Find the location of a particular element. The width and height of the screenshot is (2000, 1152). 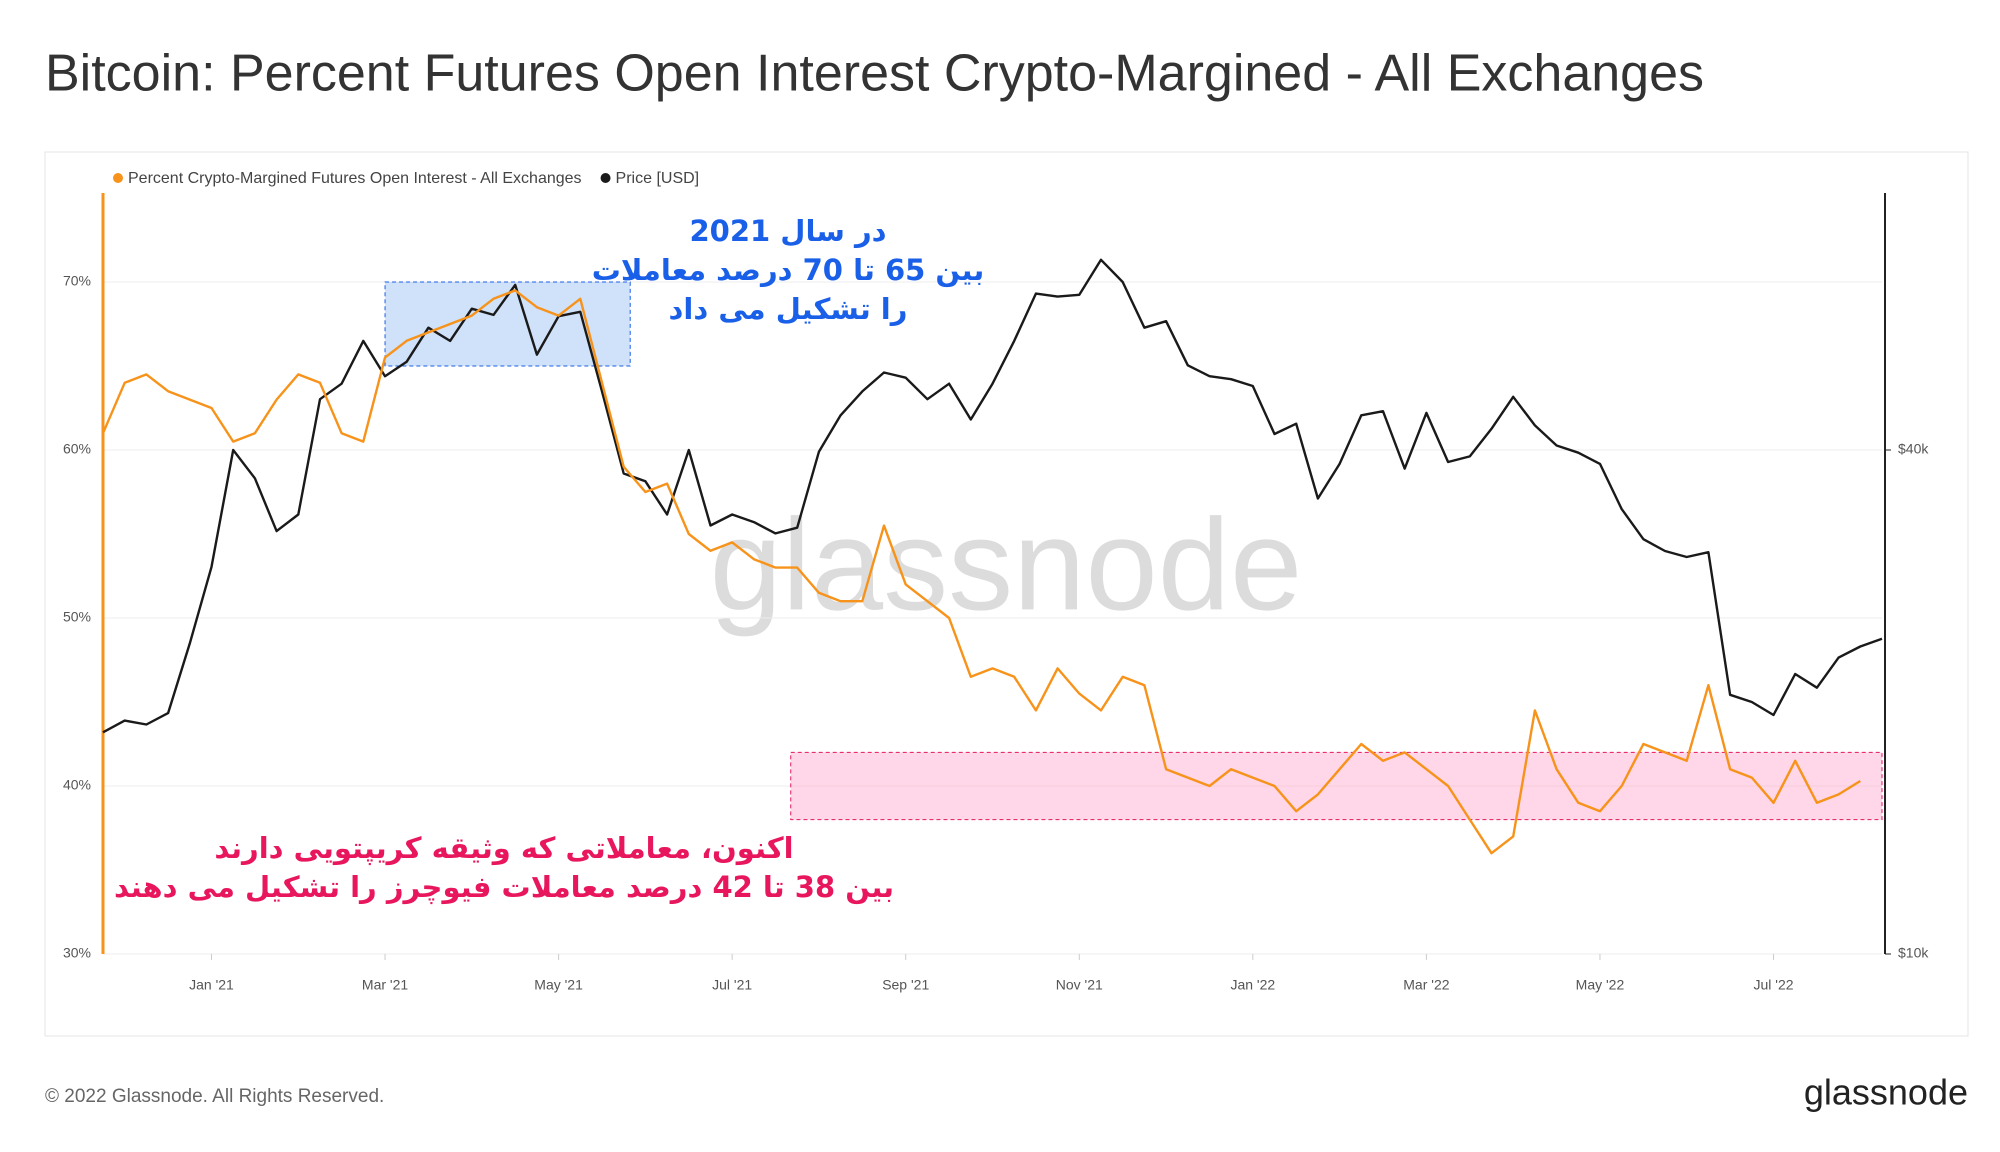

y-tick-label: 30% is located at coordinates (77, 953).